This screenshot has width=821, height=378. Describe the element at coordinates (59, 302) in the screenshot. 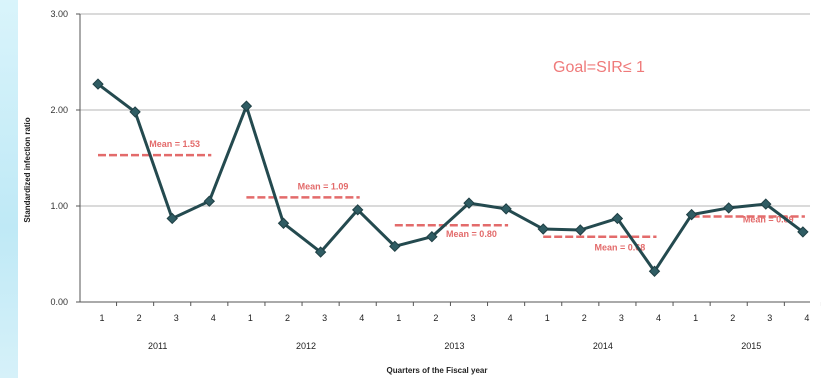

I see `y-tick-label: 0.00` at that location.